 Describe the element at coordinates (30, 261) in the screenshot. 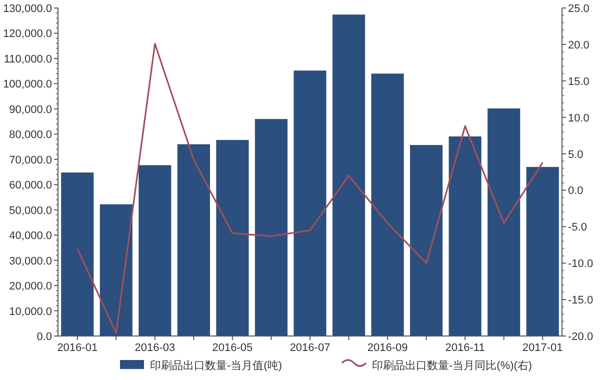

I see `y-tick-label: 30,000.0` at that location.